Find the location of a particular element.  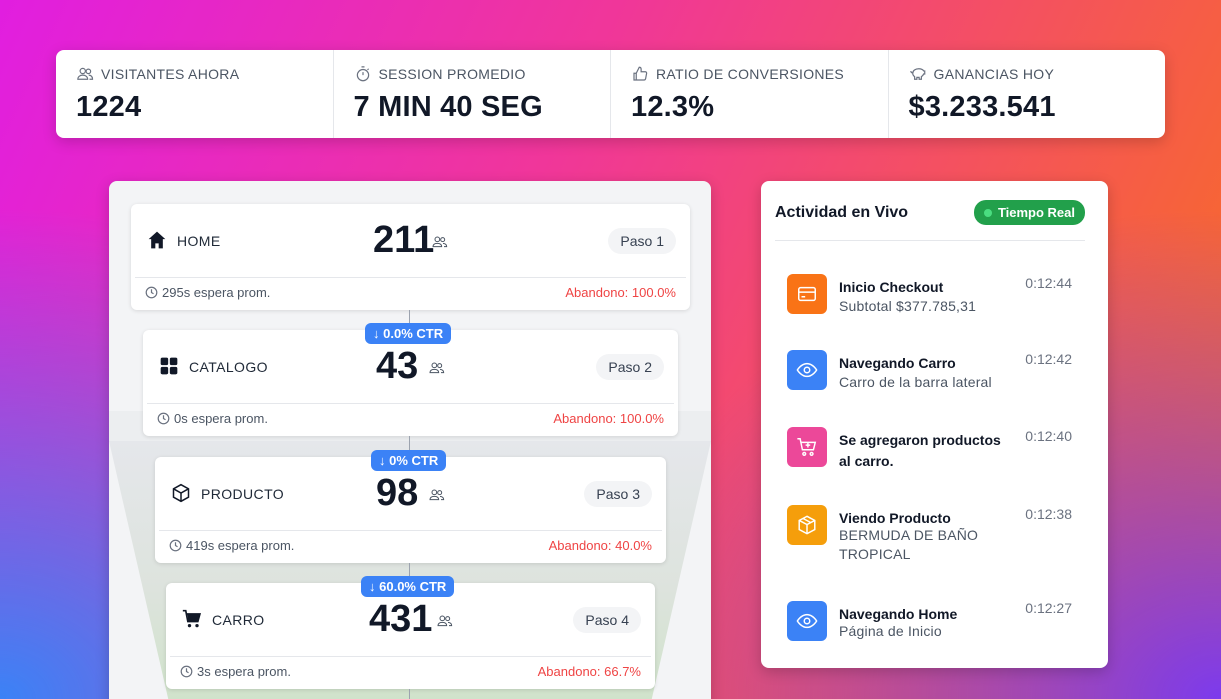

timer-icon is located at coordinates (362, 74).